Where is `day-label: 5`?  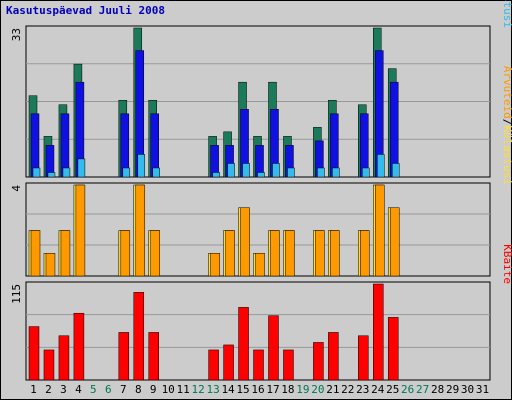 day-label: 5 is located at coordinates (93, 389).